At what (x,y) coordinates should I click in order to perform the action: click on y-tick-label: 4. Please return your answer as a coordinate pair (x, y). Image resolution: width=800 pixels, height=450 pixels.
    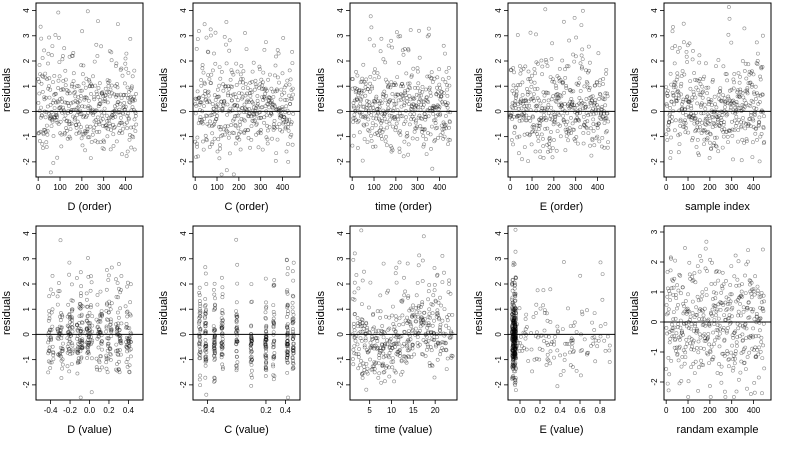
    Looking at the image, I should click on (26, 233).